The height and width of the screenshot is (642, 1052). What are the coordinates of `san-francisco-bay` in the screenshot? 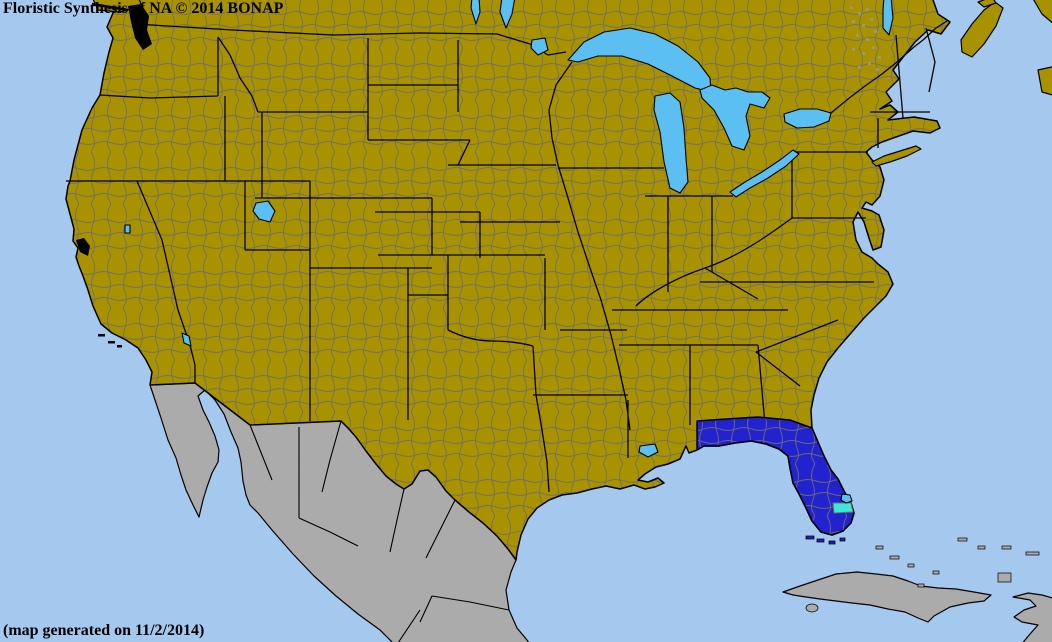 It's located at (83, 247).